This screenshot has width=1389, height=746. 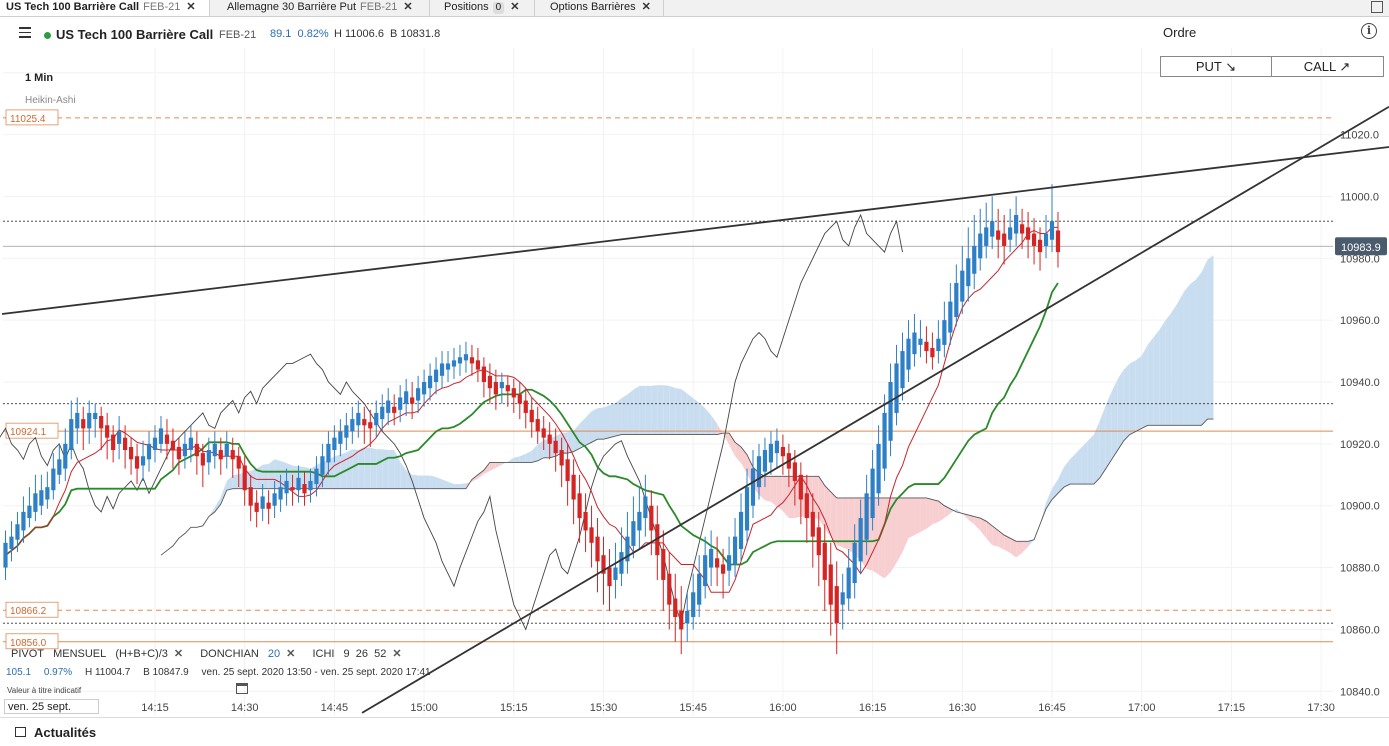 What do you see at coordinates (20, 732) in the screenshot?
I see `news-icon` at bounding box center [20, 732].